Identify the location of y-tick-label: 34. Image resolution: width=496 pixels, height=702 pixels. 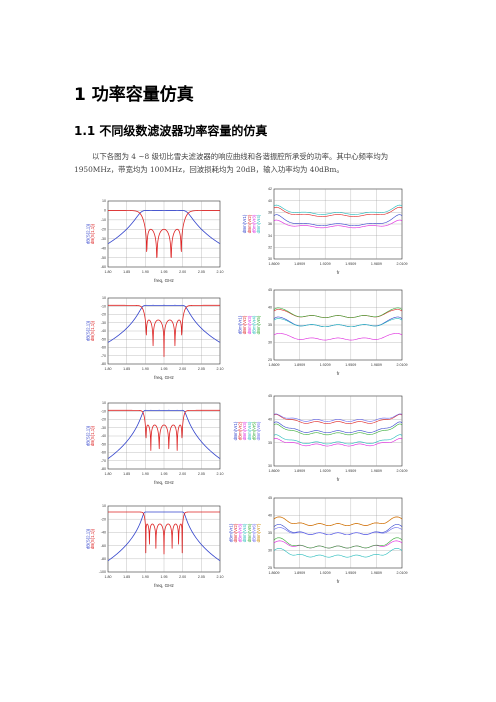
(270, 236).